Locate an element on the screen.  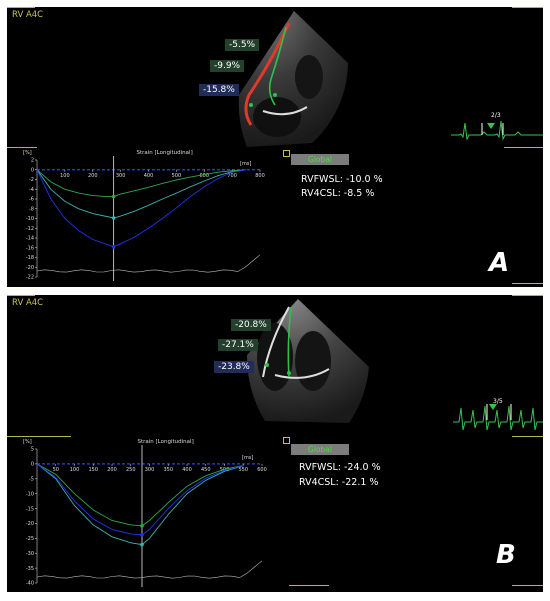
x-tick-label: 300 is located at coordinates (121, 176).